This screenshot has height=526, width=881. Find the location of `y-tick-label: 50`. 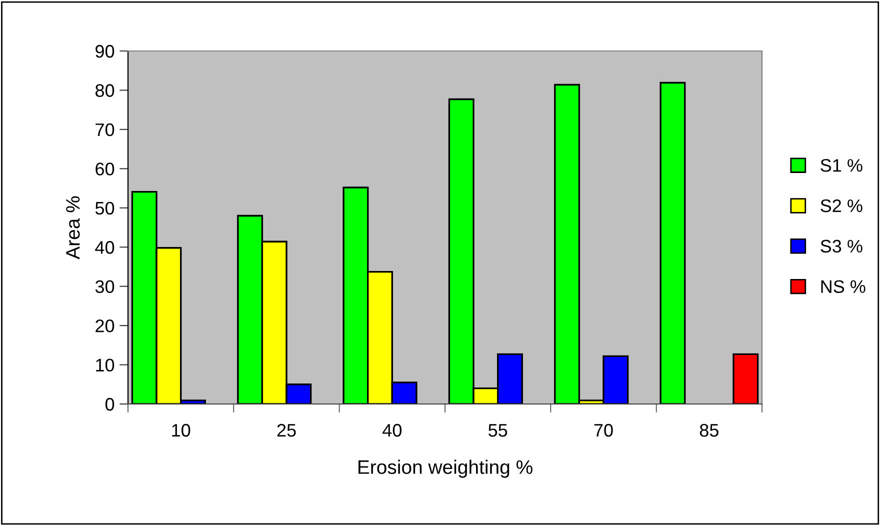

y-tick-label: 50 is located at coordinates (104, 208).